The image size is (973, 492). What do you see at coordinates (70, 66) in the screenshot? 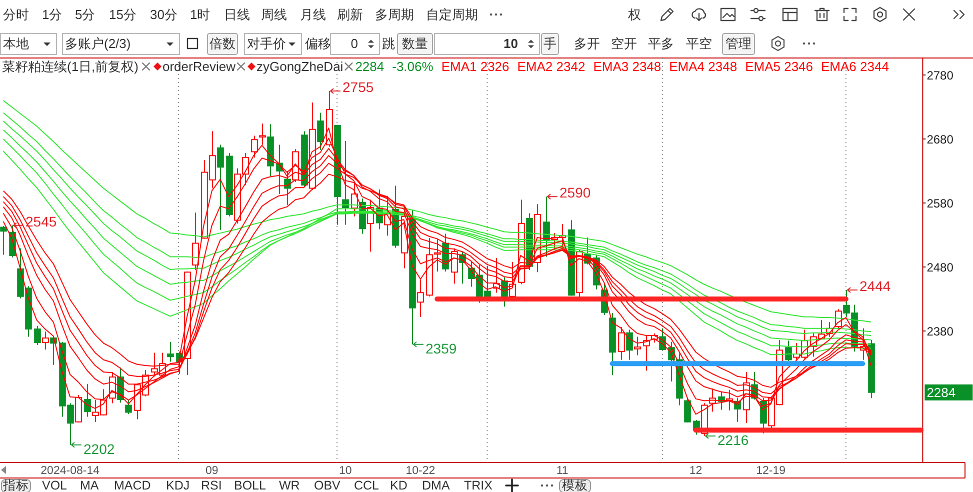
I see `chart-title: 菜籽粕连续(1日,前复权)` at bounding box center [70, 66].